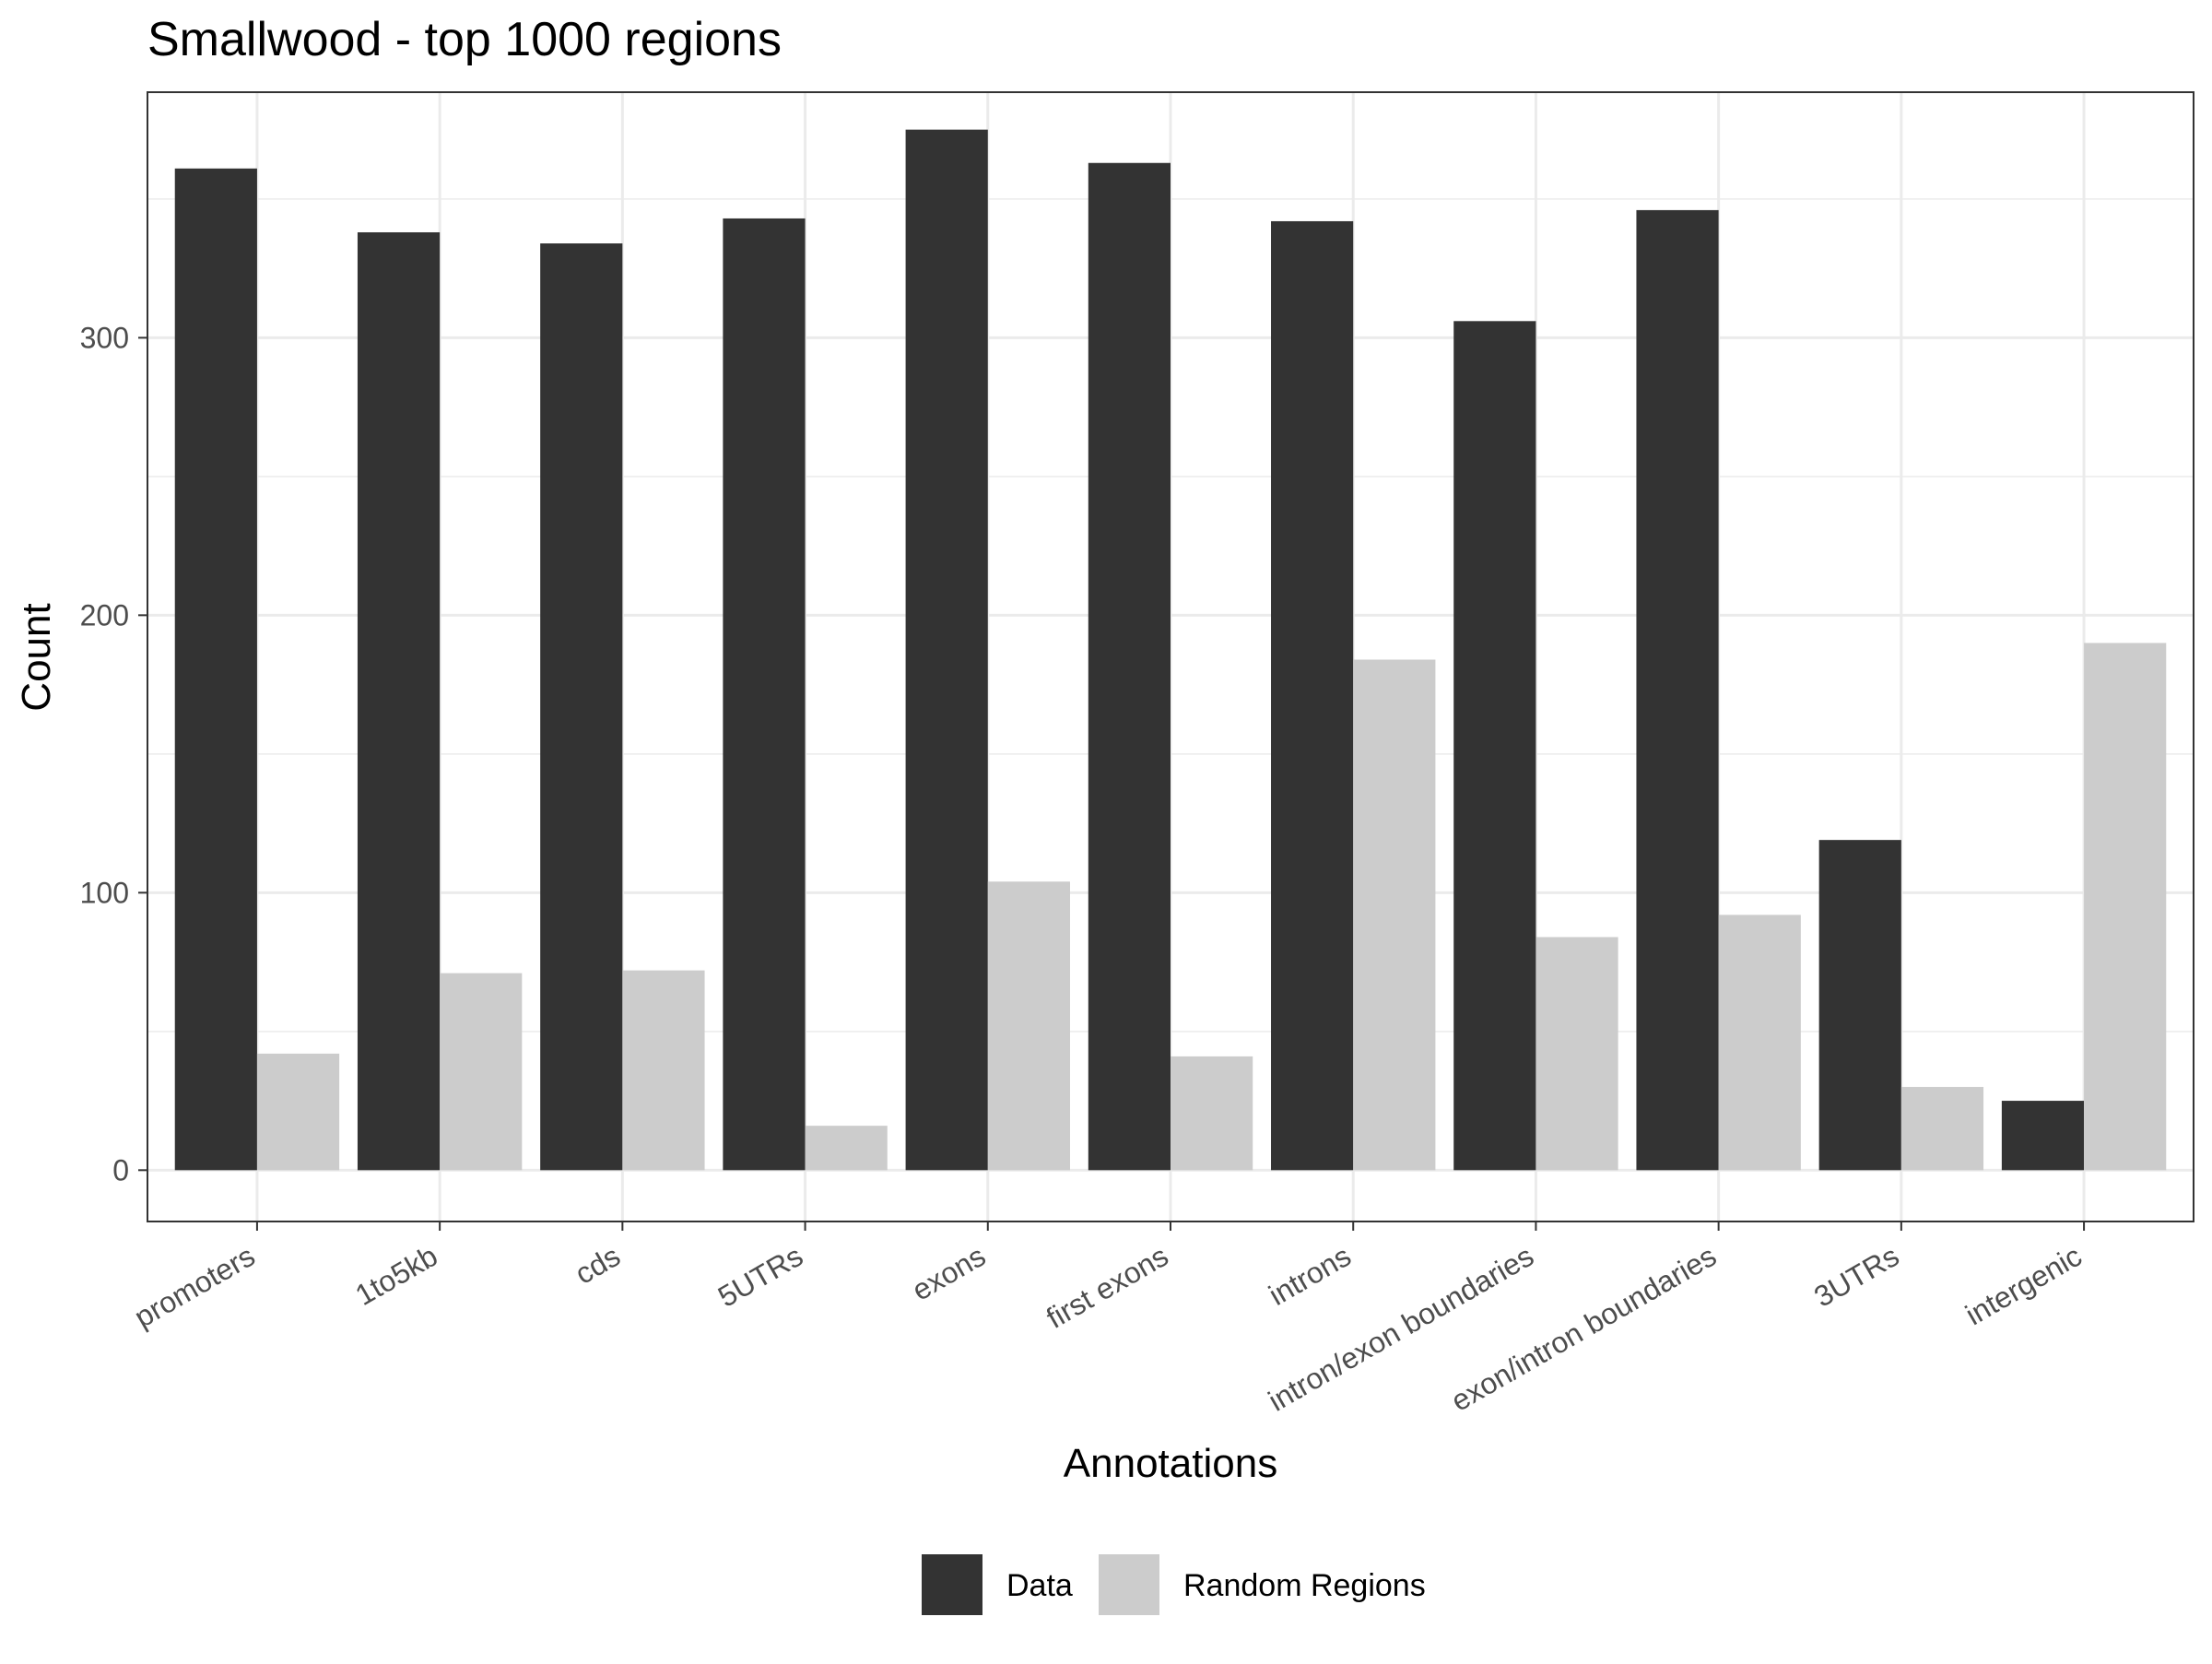  Describe the element at coordinates (464, 39) in the screenshot. I see `chart-title: Smallwood - top 1000 regions` at that location.